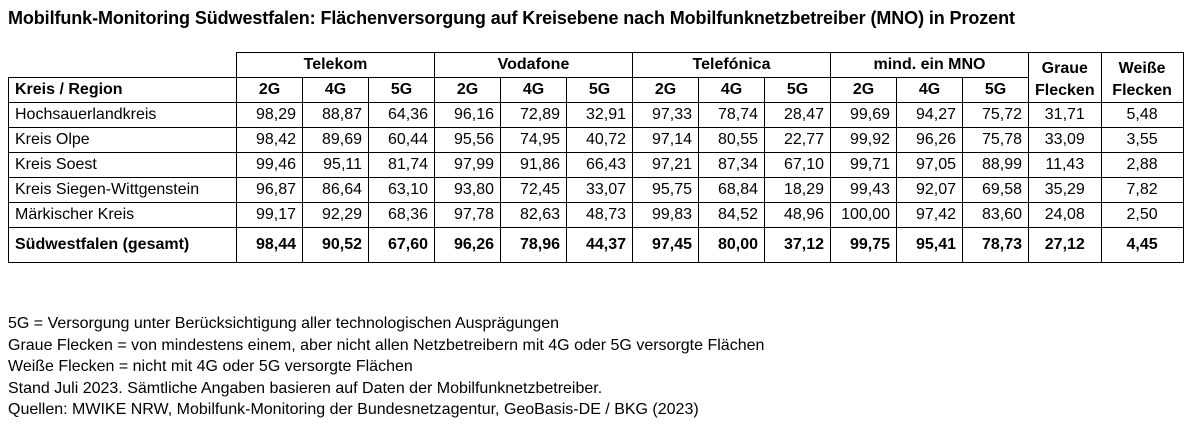 The width and height of the screenshot is (1200, 445). What do you see at coordinates (863, 245) in the screenshot?
I see `value-cell-min-one-2g: 99,75` at bounding box center [863, 245].